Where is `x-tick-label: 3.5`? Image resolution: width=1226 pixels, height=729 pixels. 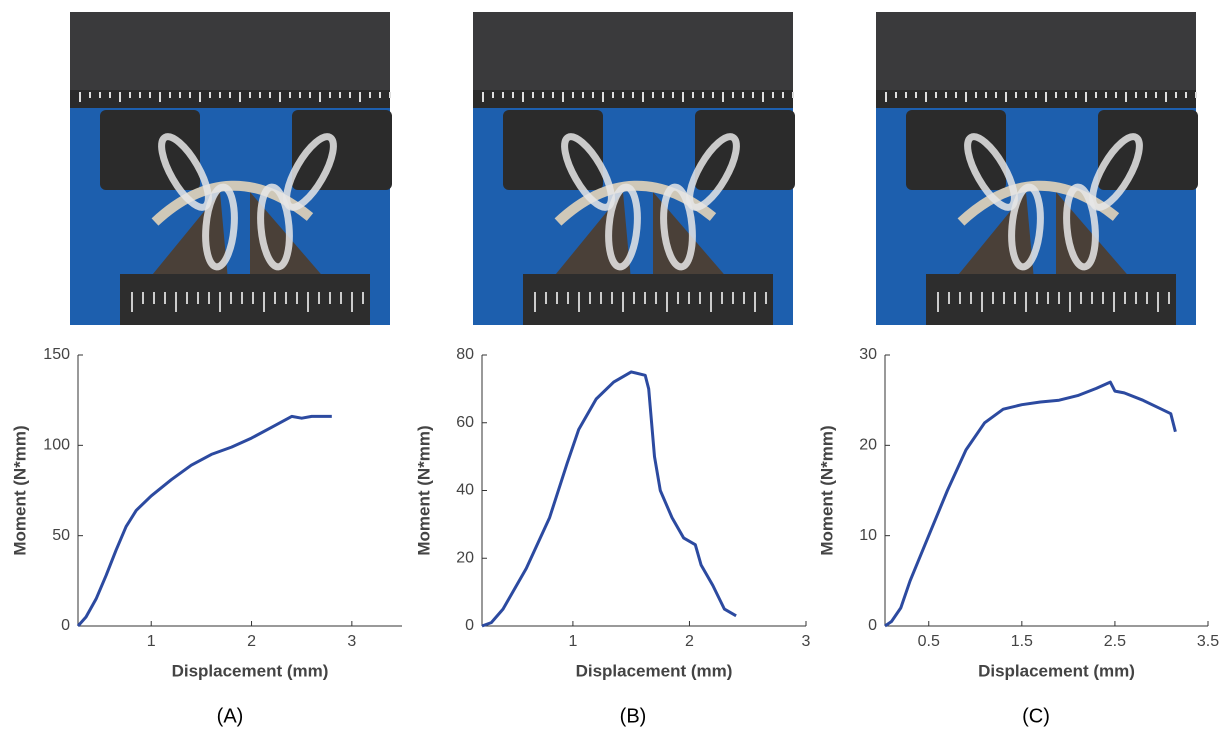
x-tick-label: 3.5 is located at coordinates (1208, 641).